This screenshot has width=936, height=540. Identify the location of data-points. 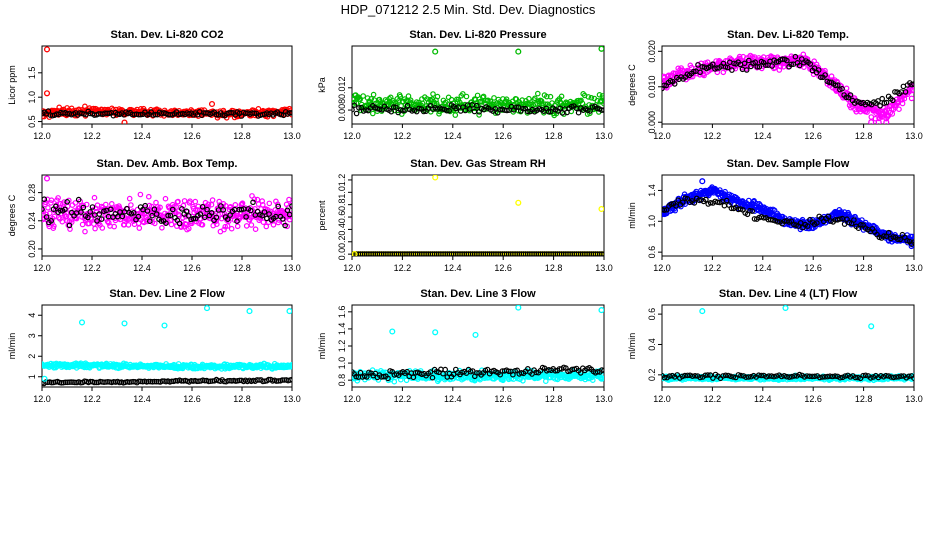
(167, 205).